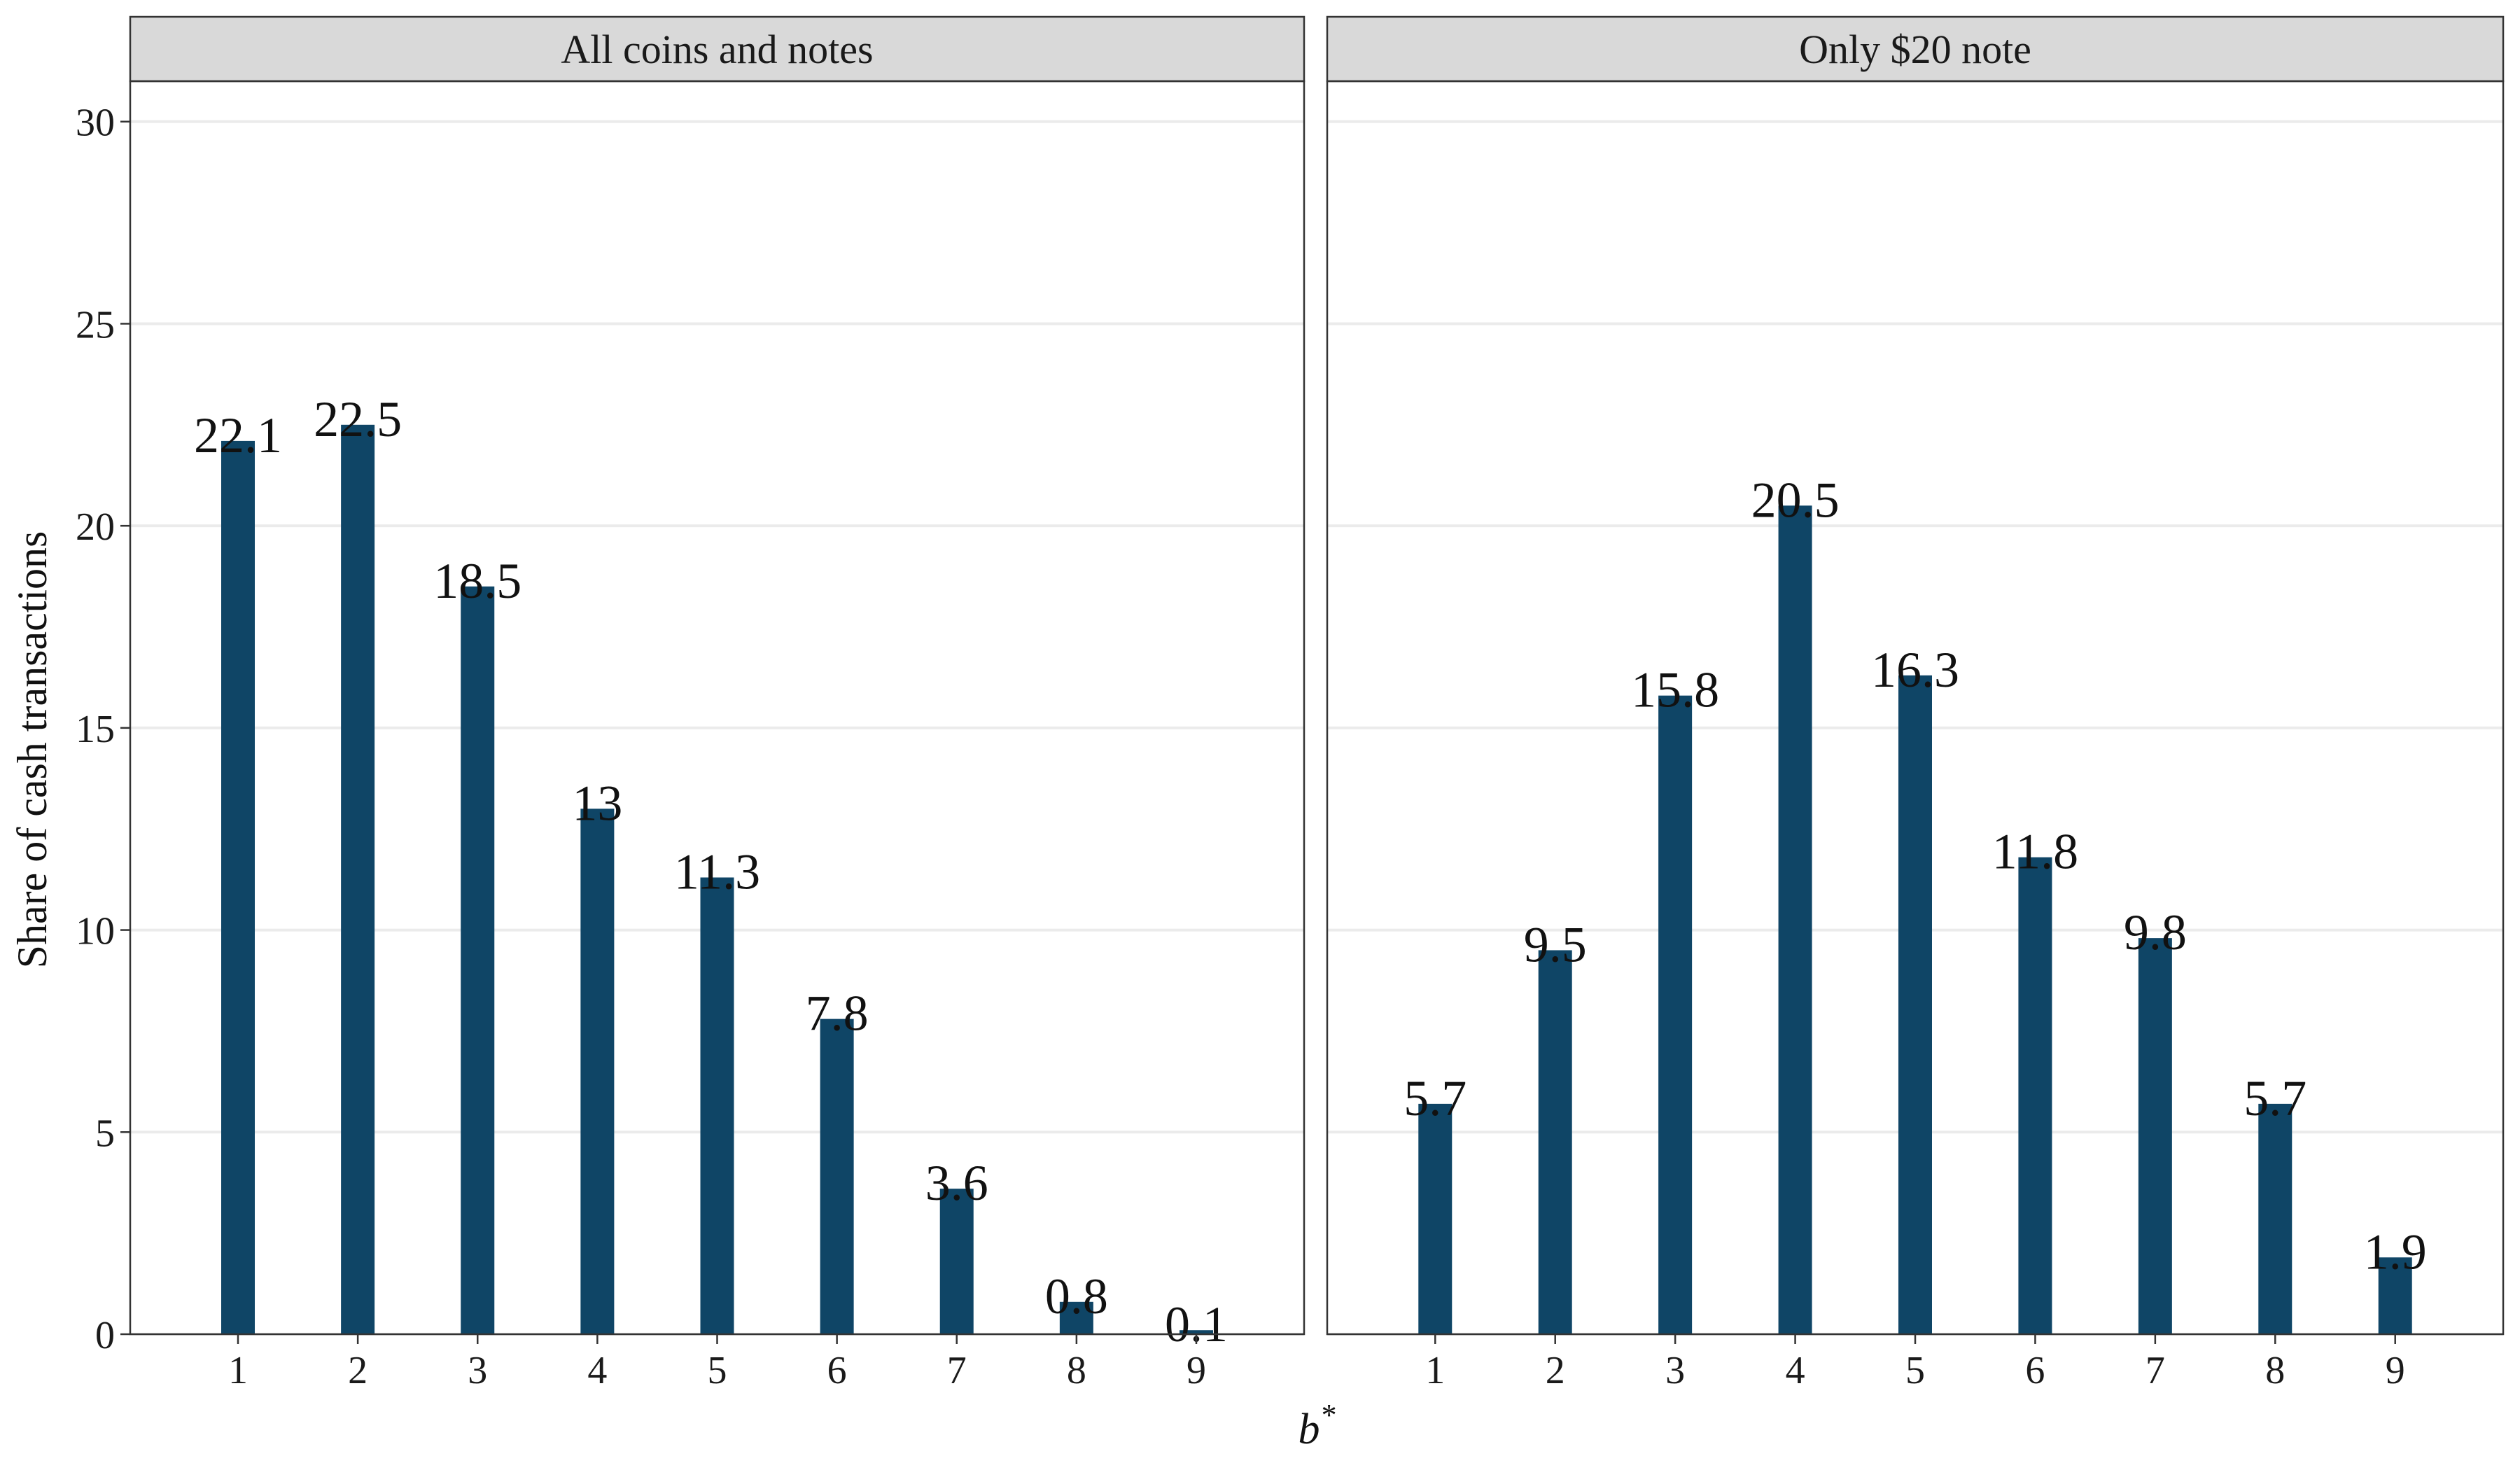 This screenshot has height=1470, width=2520. I want to click on y-tick-label: 10, so click(95, 931).